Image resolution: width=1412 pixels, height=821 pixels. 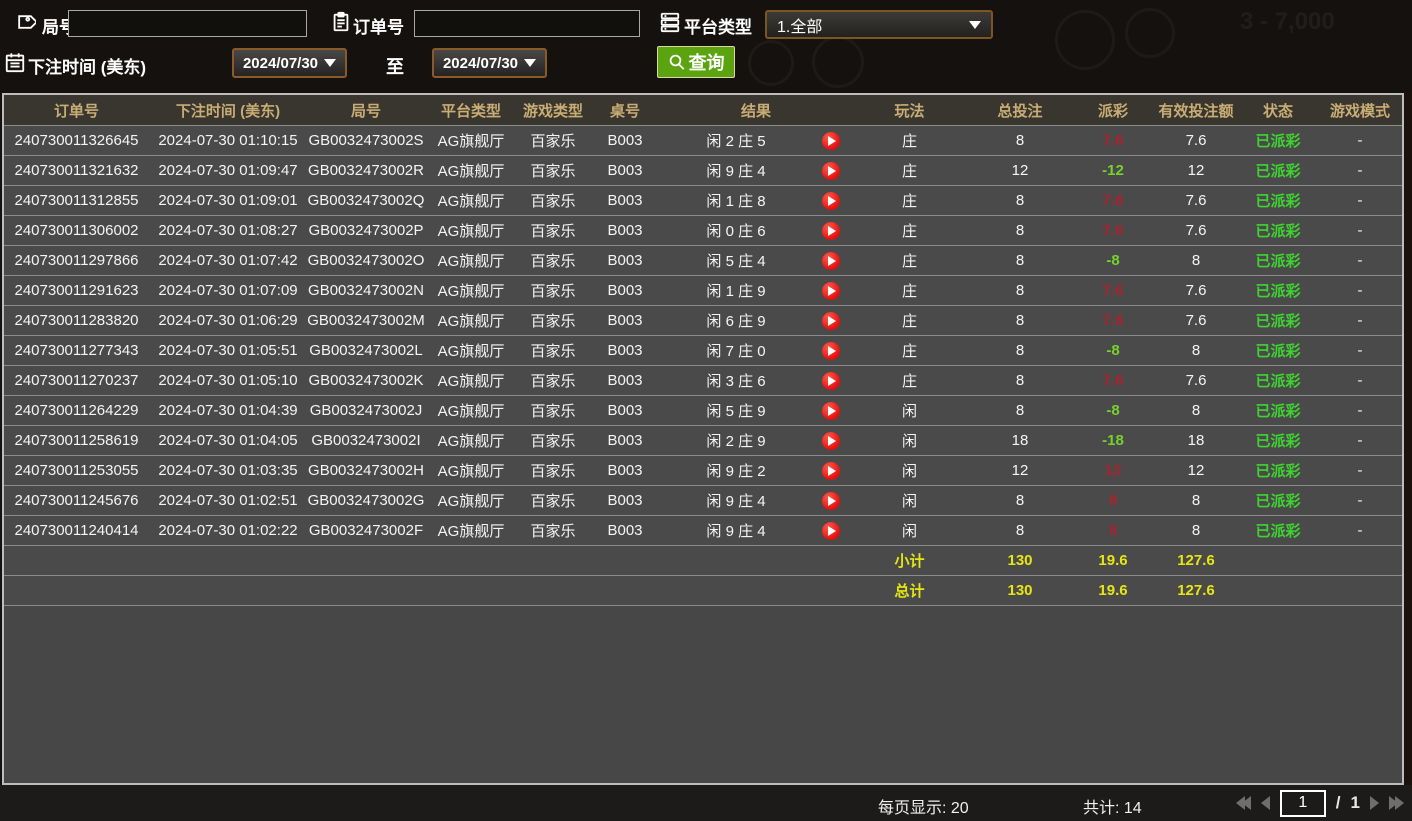 What do you see at coordinates (736, 261) in the screenshot?
I see `result-text: 闲 5 庄 4` at bounding box center [736, 261].